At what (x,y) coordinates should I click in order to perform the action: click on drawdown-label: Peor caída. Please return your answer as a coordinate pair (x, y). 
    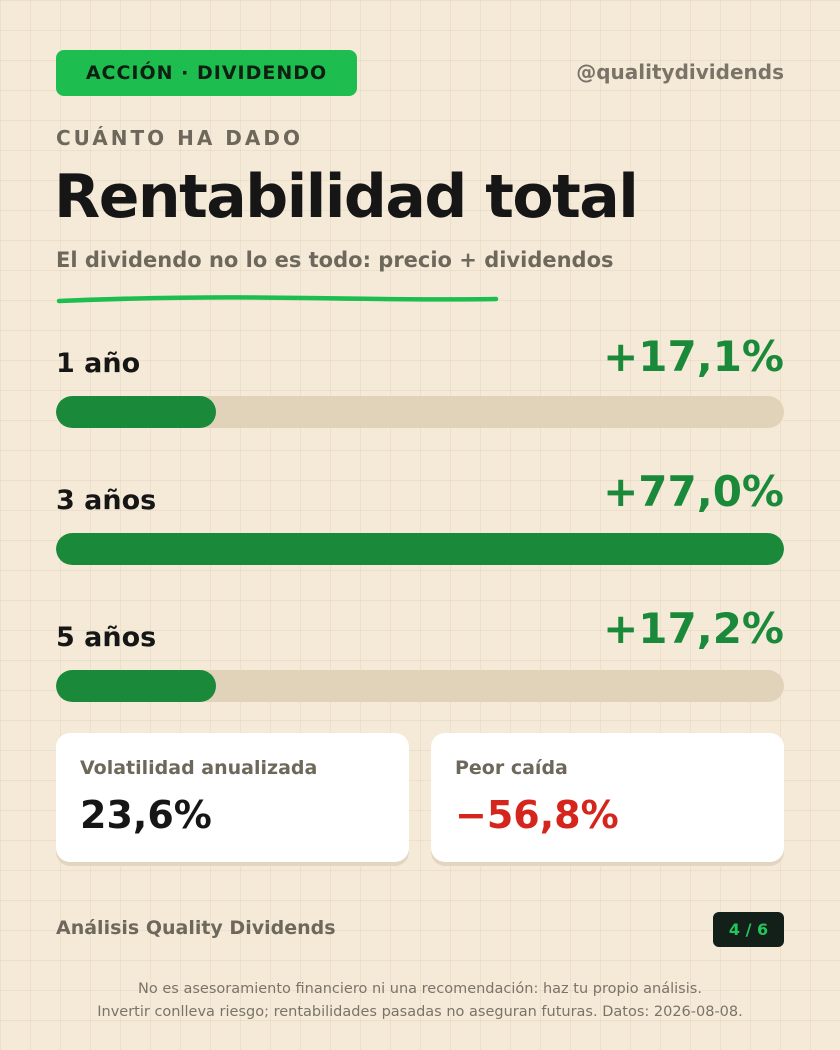
    Looking at the image, I should click on (511, 768).